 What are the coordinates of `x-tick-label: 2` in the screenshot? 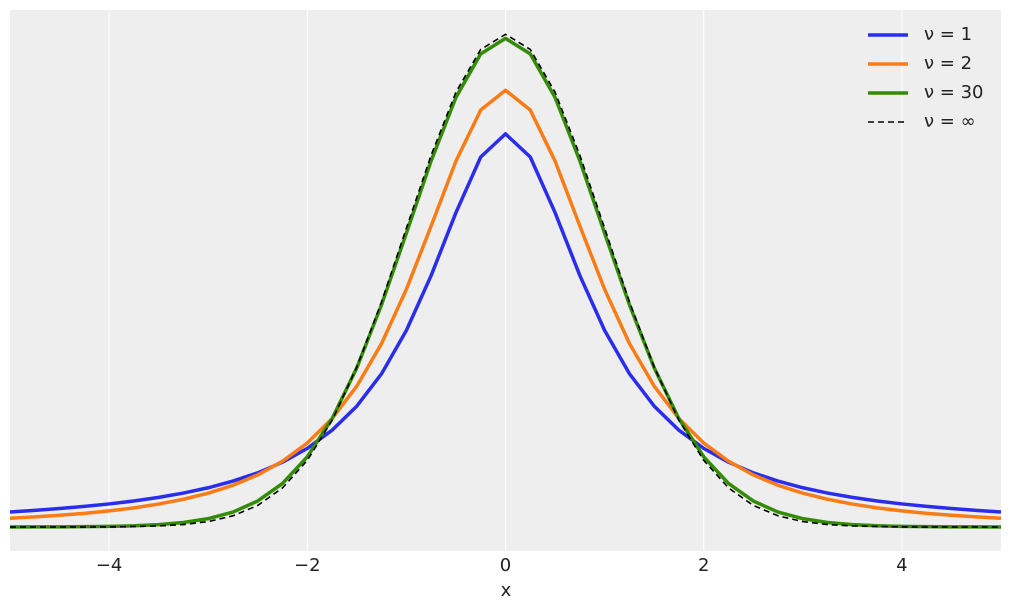 It's located at (703, 565).